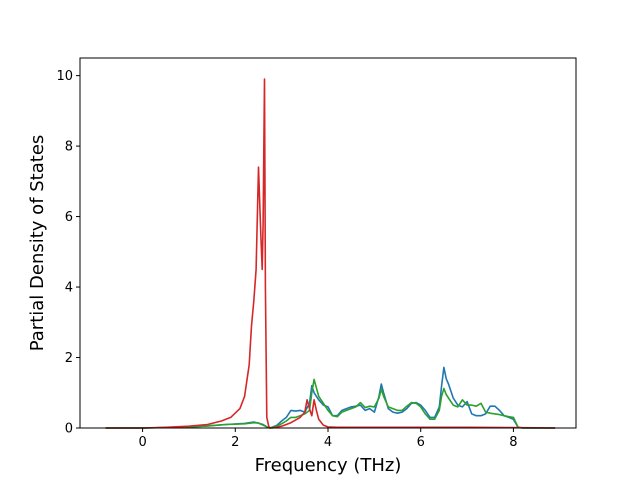 This screenshot has width=640, height=480. I want to click on x-axis-label: Frequency (THz), so click(328, 465).